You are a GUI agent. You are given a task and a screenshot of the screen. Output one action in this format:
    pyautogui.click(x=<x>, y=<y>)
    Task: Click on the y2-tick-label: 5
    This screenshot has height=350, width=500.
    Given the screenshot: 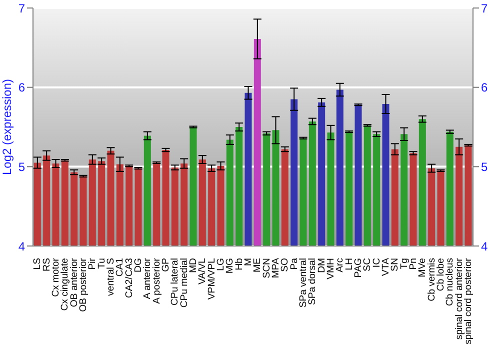 What is the action you would take?
    pyautogui.click(x=484, y=167)
    